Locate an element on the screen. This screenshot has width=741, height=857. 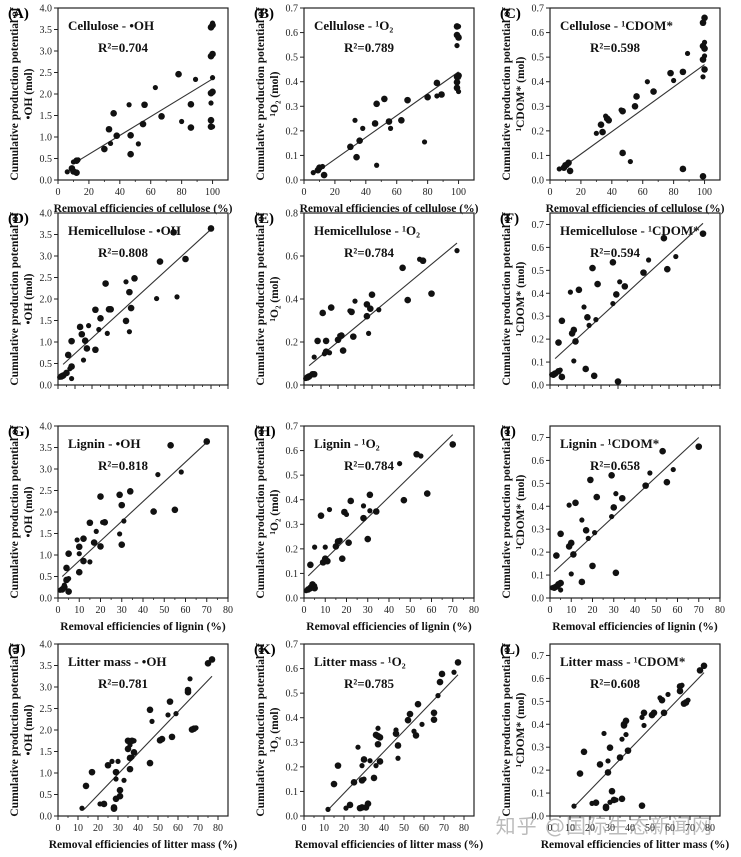
y-axis-label: Cumulative production potential of is located at coordinates (261, 298).